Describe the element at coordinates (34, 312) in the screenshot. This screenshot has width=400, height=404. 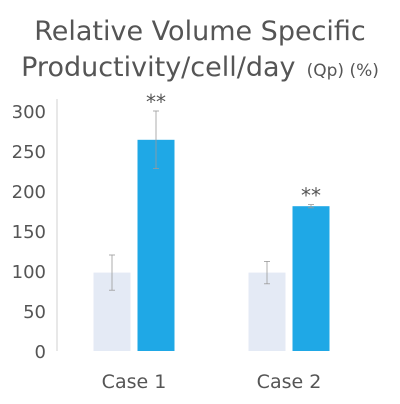
I see `y-tick-label: 50` at that location.